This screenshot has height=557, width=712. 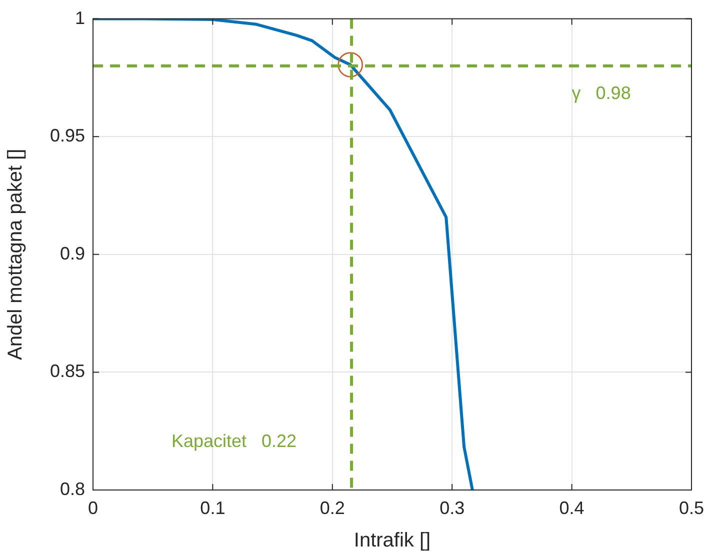 What do you see at coordinates (392, 541) in the screenshot?
I see `x-axis-title: Intrafik []` at bounding box center [392, 541].